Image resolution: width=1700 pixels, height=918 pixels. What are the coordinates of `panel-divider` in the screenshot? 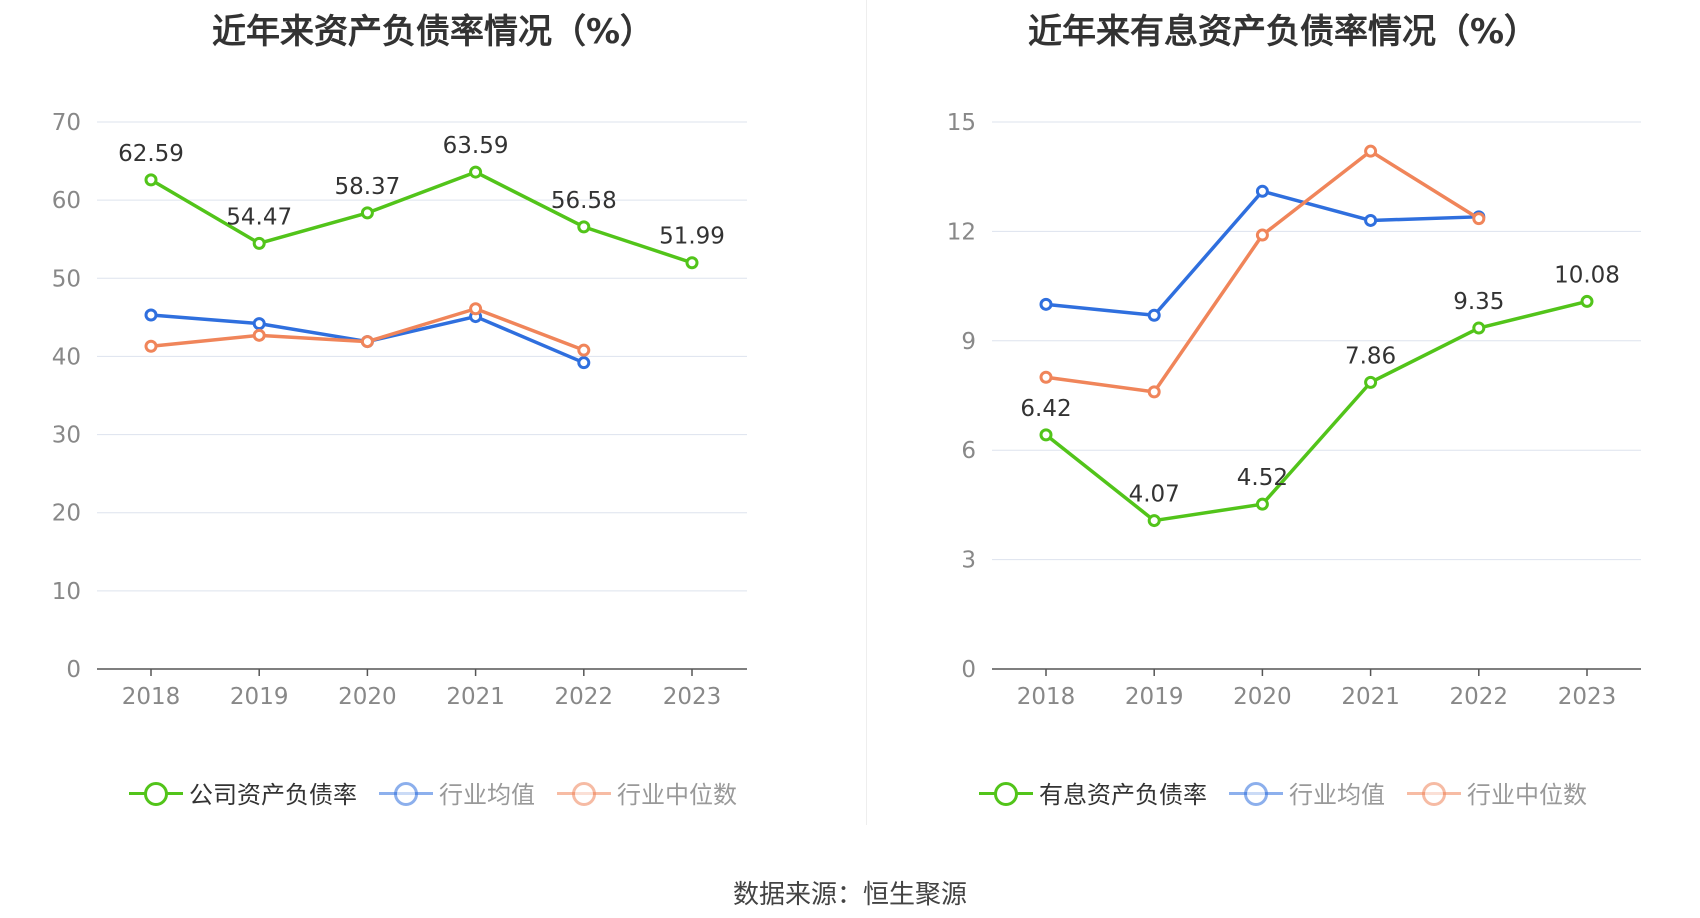 It's located at (866, 412).